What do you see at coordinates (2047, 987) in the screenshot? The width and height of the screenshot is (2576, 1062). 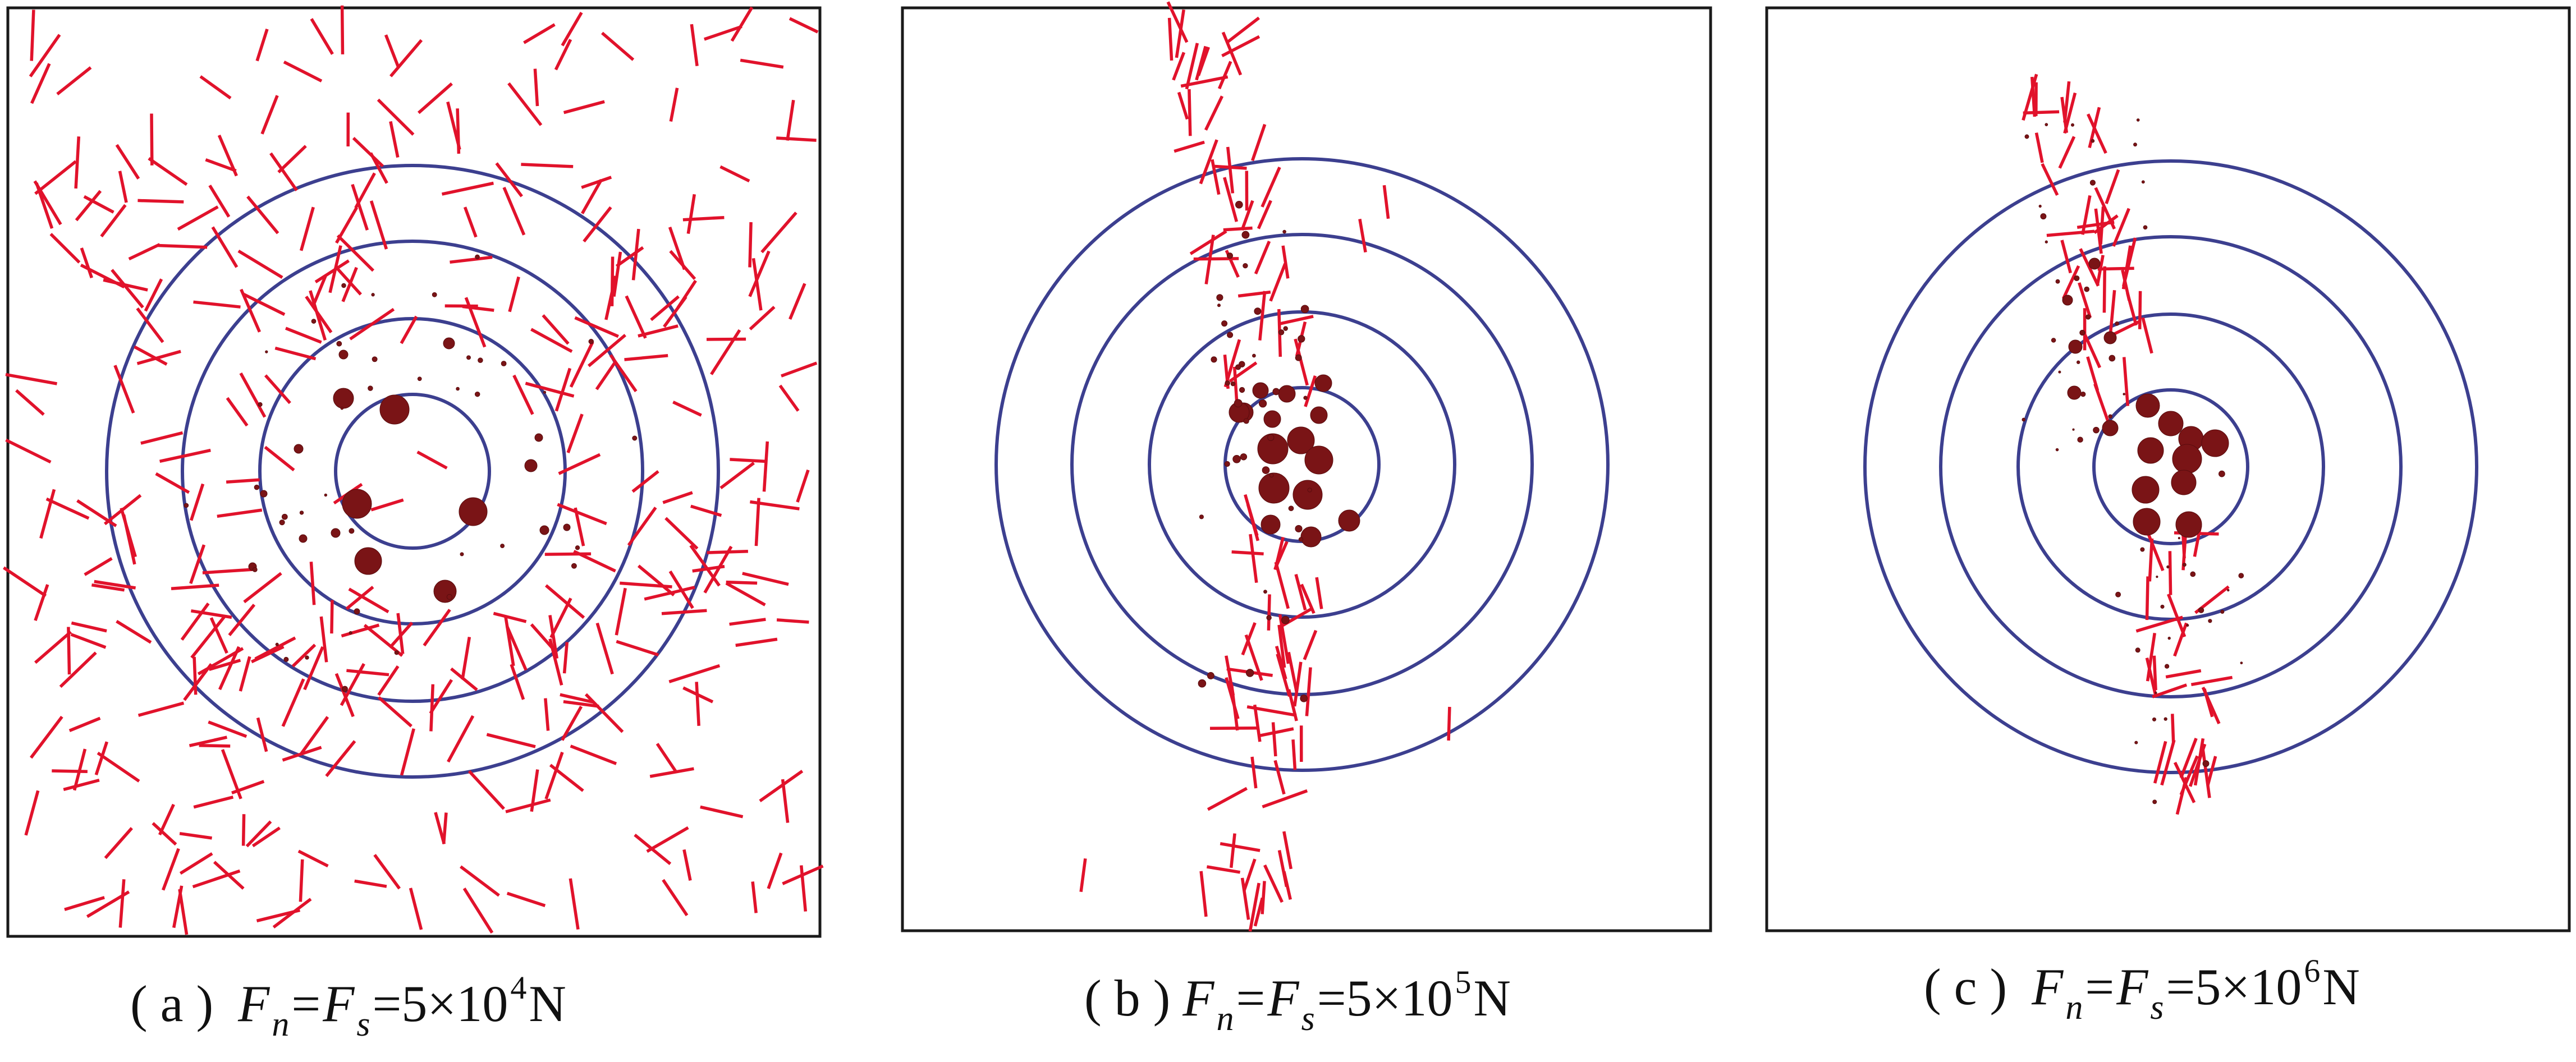 I see `caption-c-var1: F` at bounding box center [2047, 987].